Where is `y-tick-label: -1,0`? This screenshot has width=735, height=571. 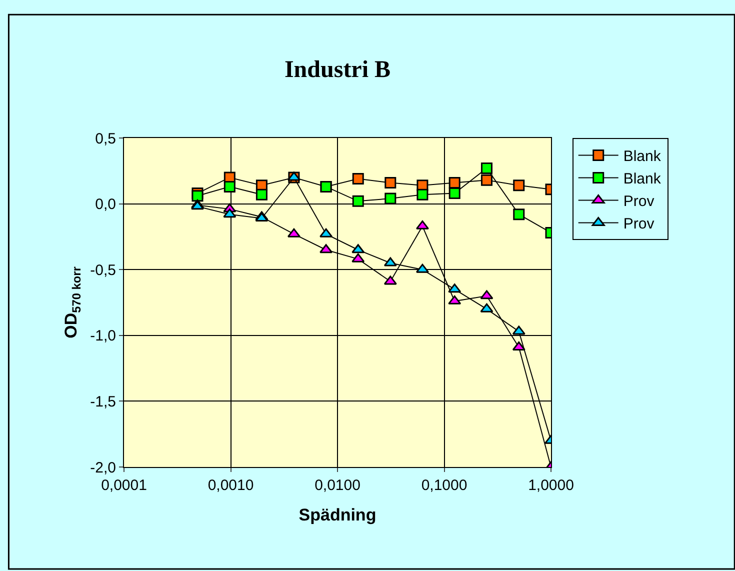
y-tick-label: -1,0 is located at coordinates (103, 336).